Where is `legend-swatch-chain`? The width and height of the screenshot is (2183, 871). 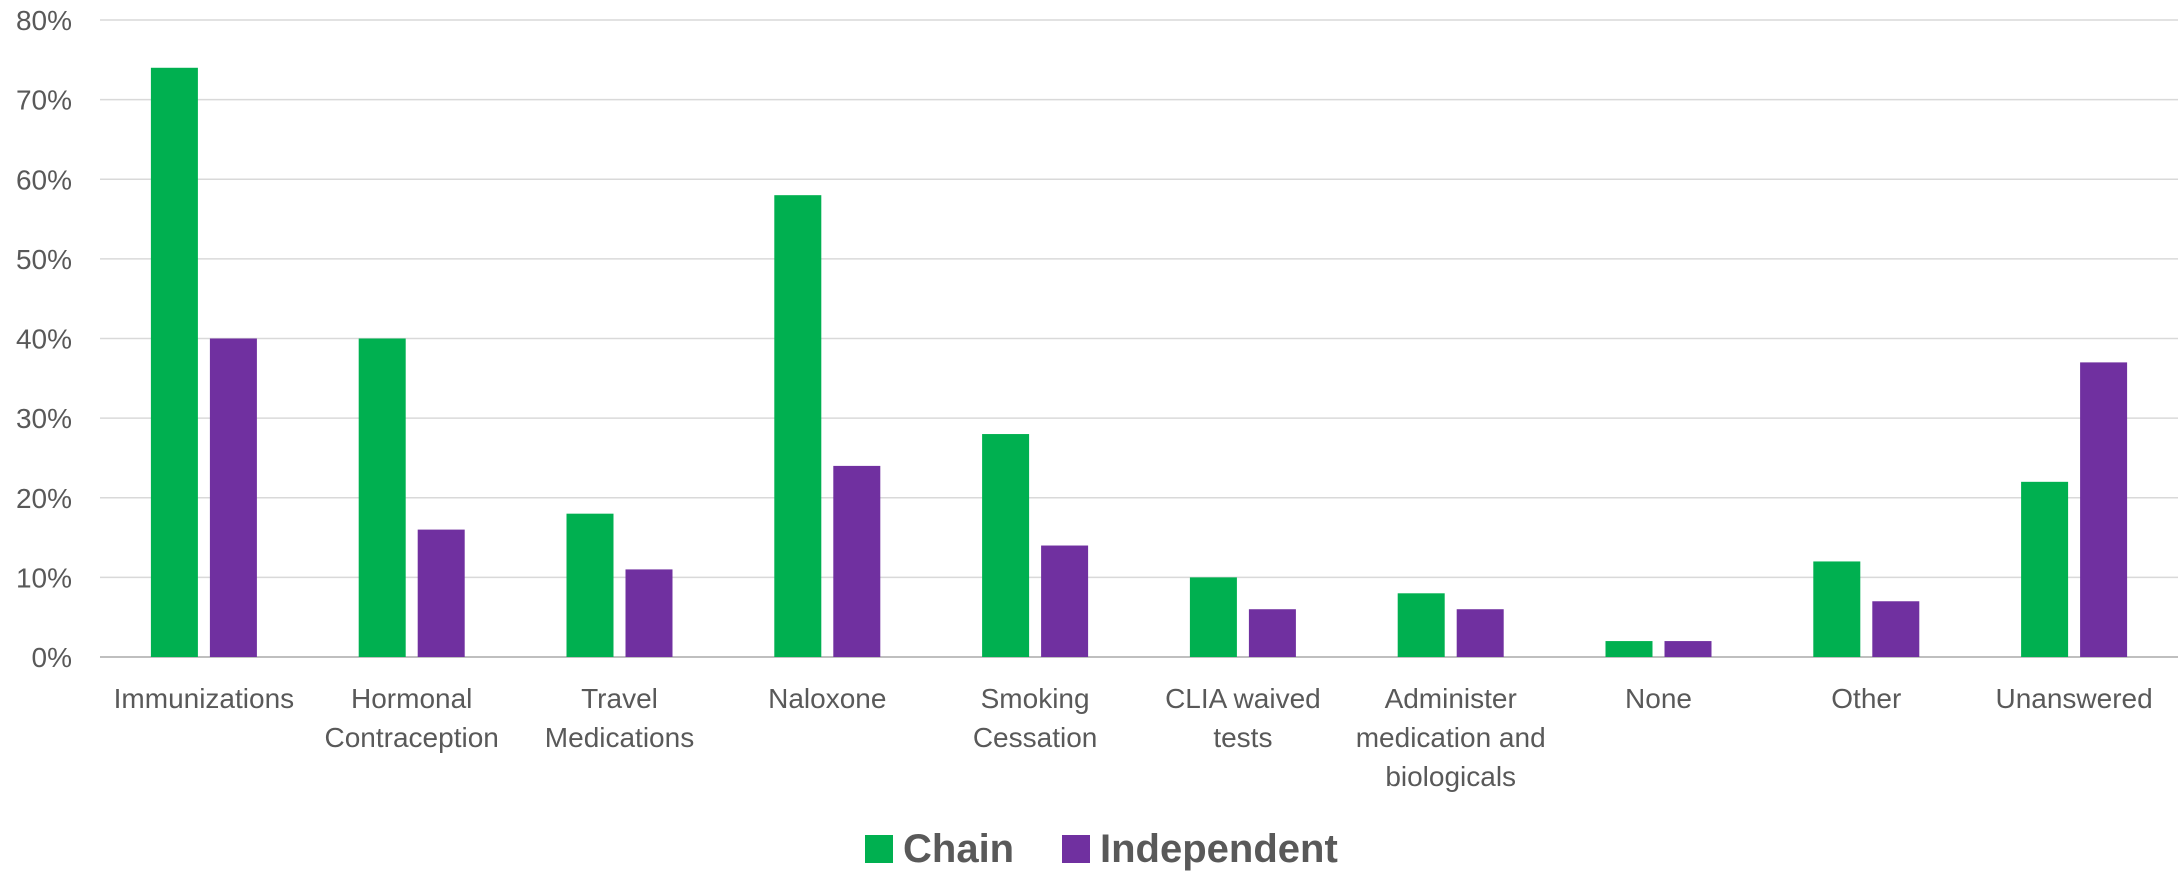 legend-swatch-chain is located at coordinates (879, 849).